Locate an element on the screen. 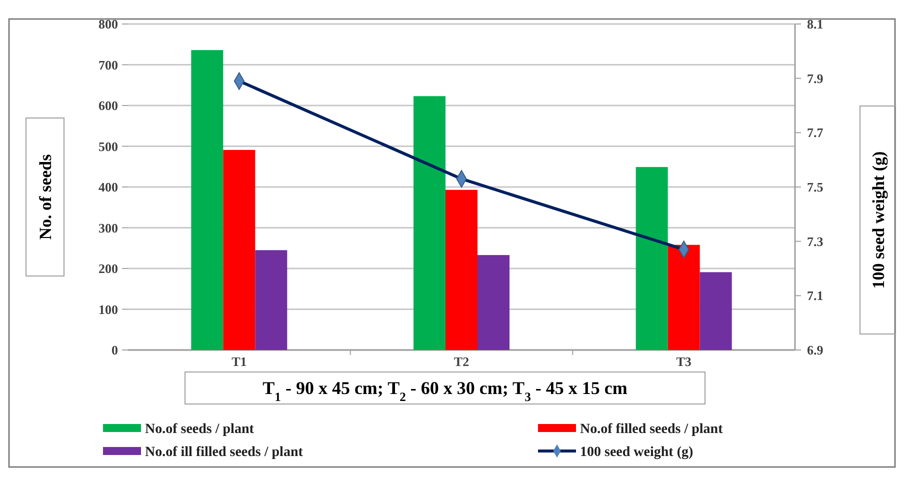 The height and width of the screenshot is (479, 906). legend-label: 100 seed weight (g) is located at coordinates (637, 452).